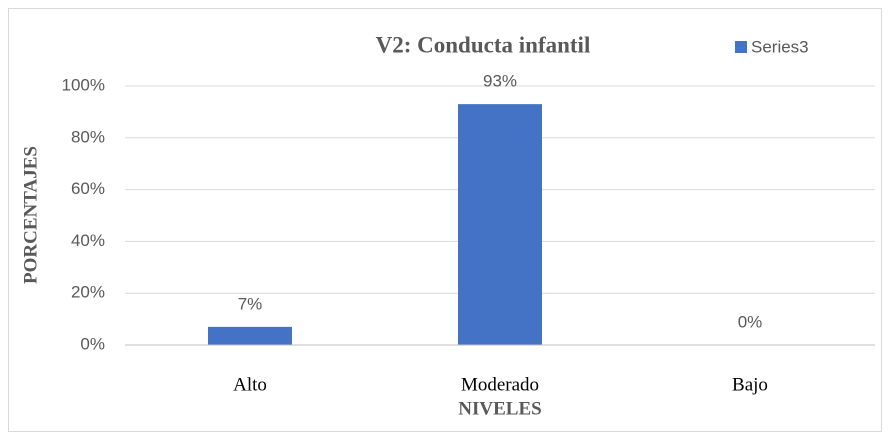  I want to click on data-label: 7%, so click(250, 303).